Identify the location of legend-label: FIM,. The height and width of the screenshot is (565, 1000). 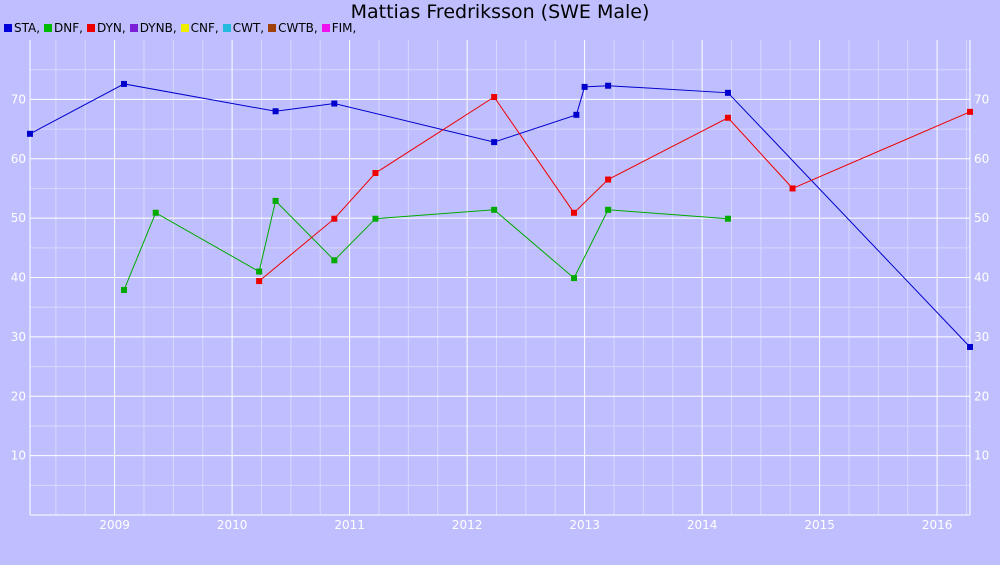
(344, 28).